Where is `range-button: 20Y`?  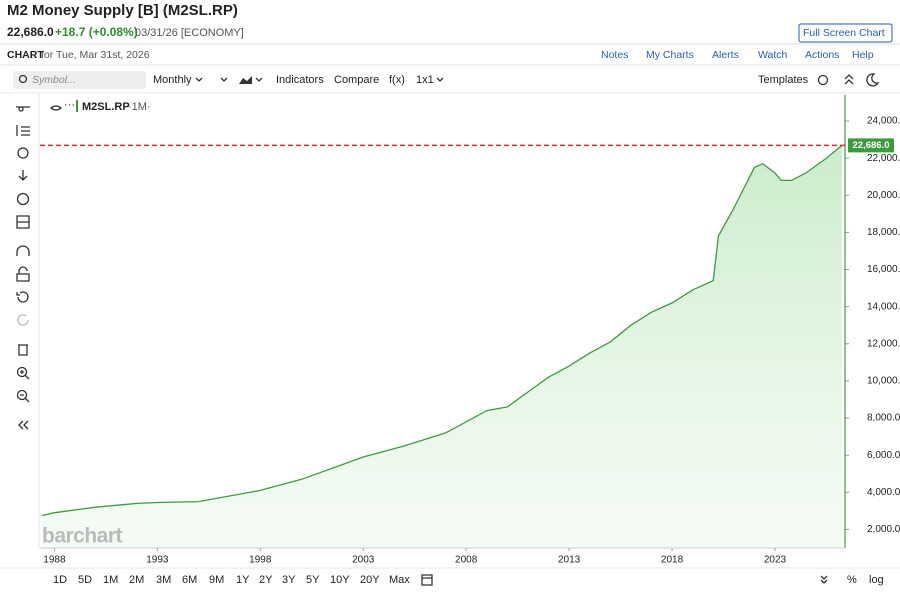 range-button: 20Y is located at coordinates (370, 580).